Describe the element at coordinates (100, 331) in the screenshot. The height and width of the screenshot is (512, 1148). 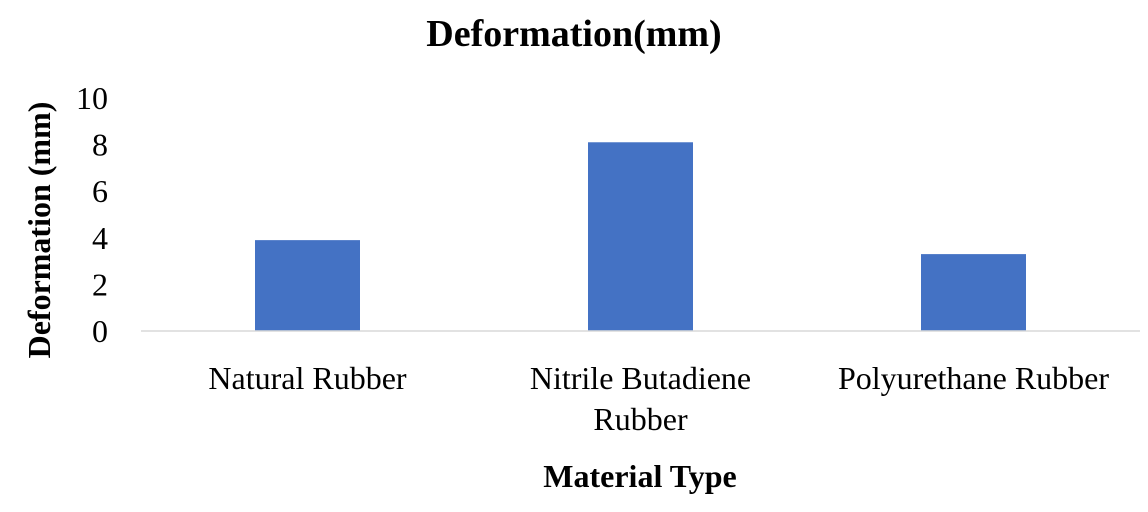
I see `y-tick-label: 0` at that location.